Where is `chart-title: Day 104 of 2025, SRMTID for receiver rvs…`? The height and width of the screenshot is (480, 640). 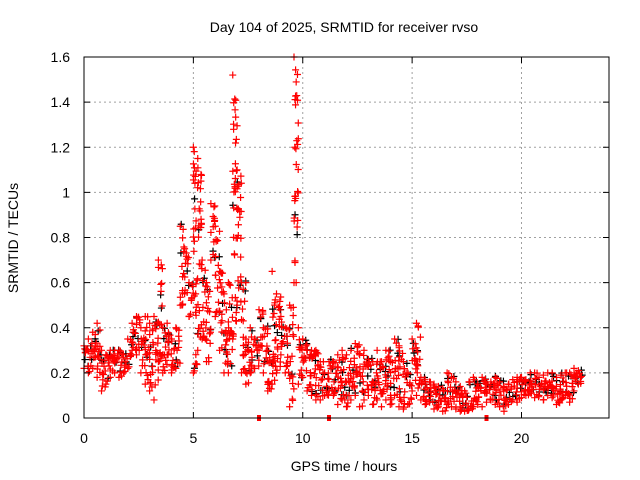
chart-title: Day 104 of 2025, SRMTID for receiver rvs… is located at coordinates (344, 27).